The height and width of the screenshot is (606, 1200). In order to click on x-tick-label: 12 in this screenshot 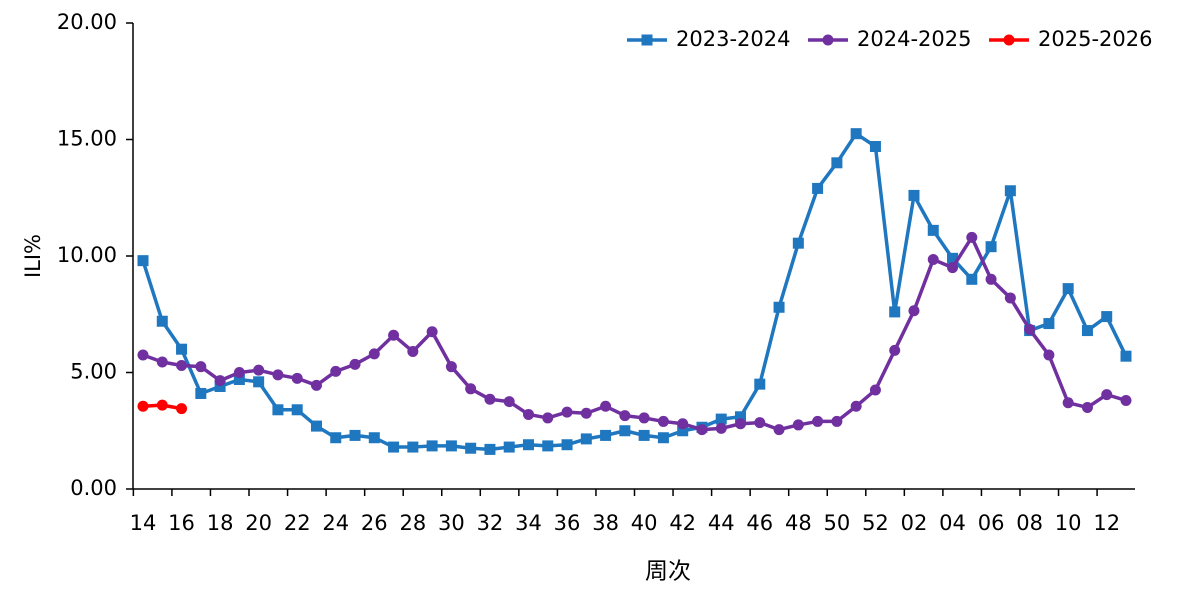, I will do `click(1106, 523)`.